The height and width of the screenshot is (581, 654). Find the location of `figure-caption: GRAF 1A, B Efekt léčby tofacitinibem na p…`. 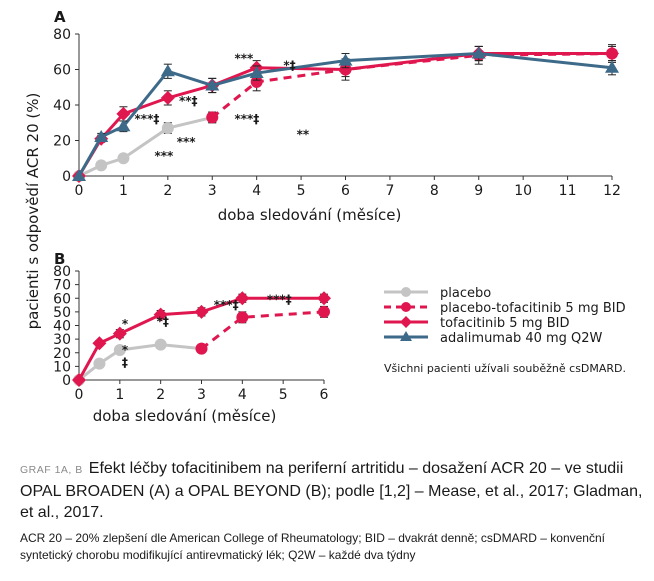

figure-caption: GRAF 1A, B Efekt léčby tofacitinibem na p… is located at coordinates (332, 490).